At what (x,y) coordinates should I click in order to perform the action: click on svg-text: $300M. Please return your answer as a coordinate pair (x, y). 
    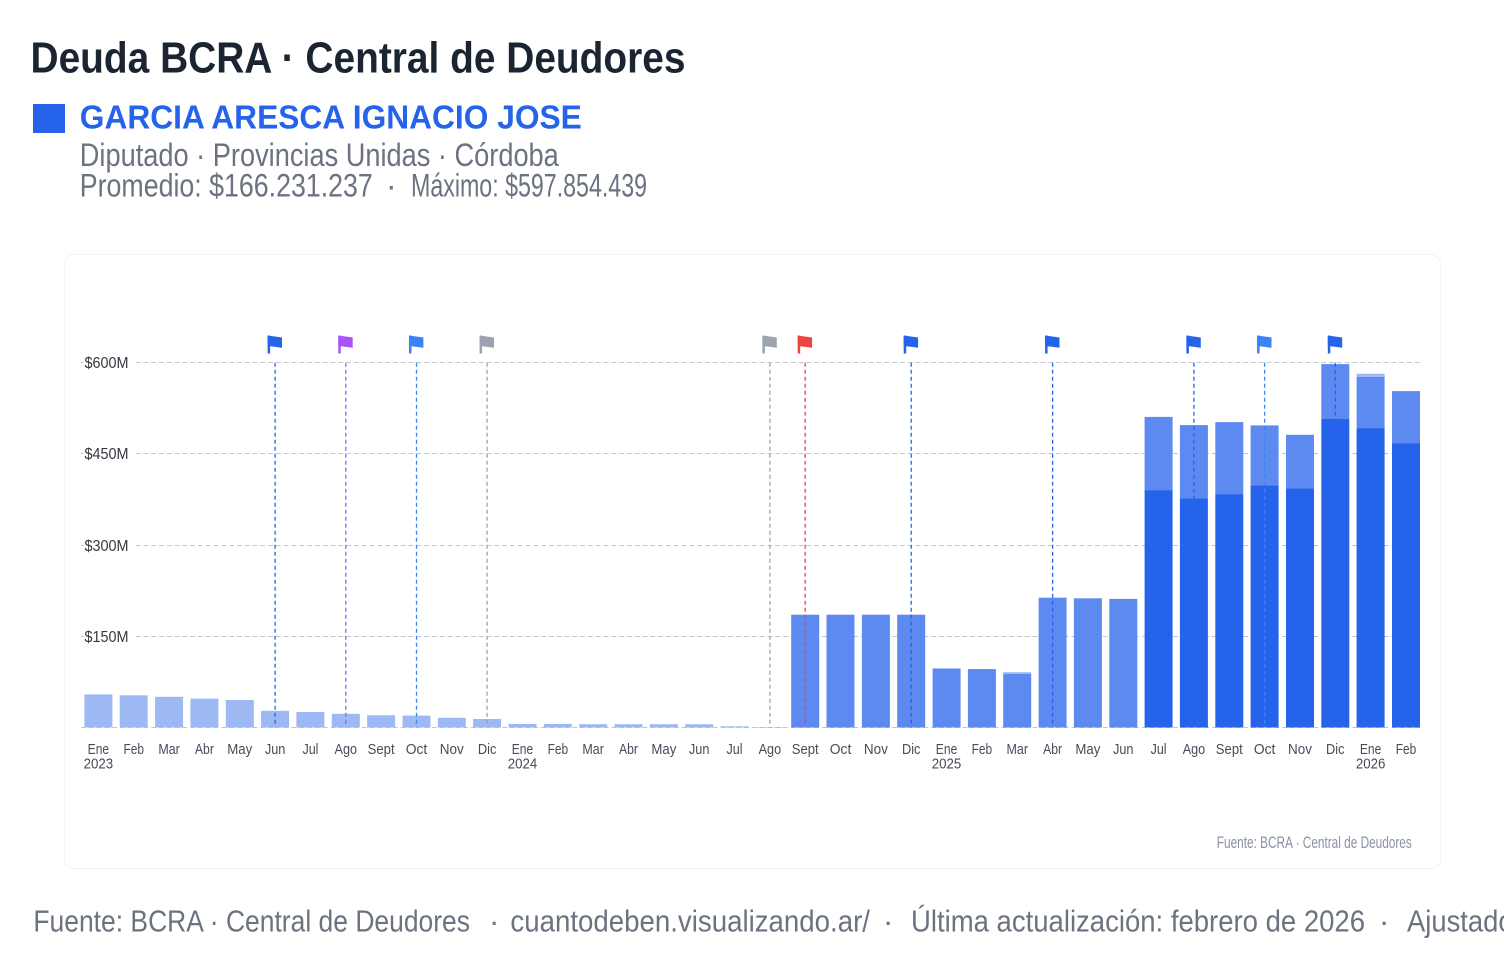
    Looking at the image, I should click on (107, 546).